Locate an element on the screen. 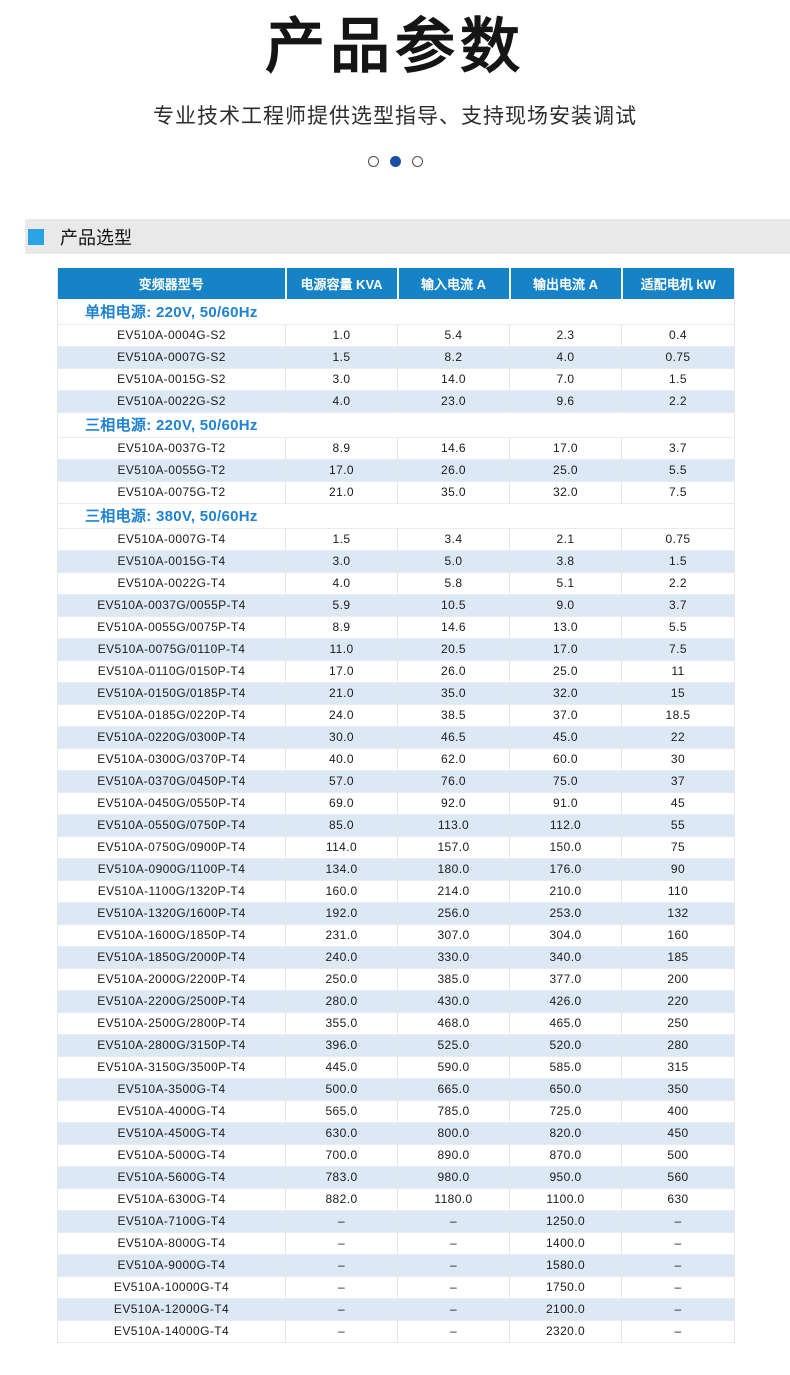  model-cell: EV510A-9000G-T4 is located at coordinates (171, 1265).